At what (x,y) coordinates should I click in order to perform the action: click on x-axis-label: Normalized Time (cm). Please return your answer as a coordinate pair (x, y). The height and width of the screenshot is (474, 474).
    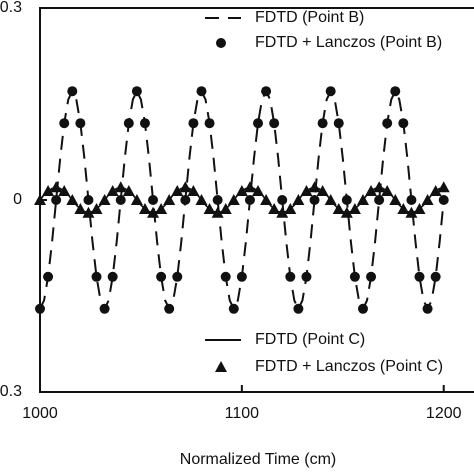
    Looking at the image, I should click on (258, 459).